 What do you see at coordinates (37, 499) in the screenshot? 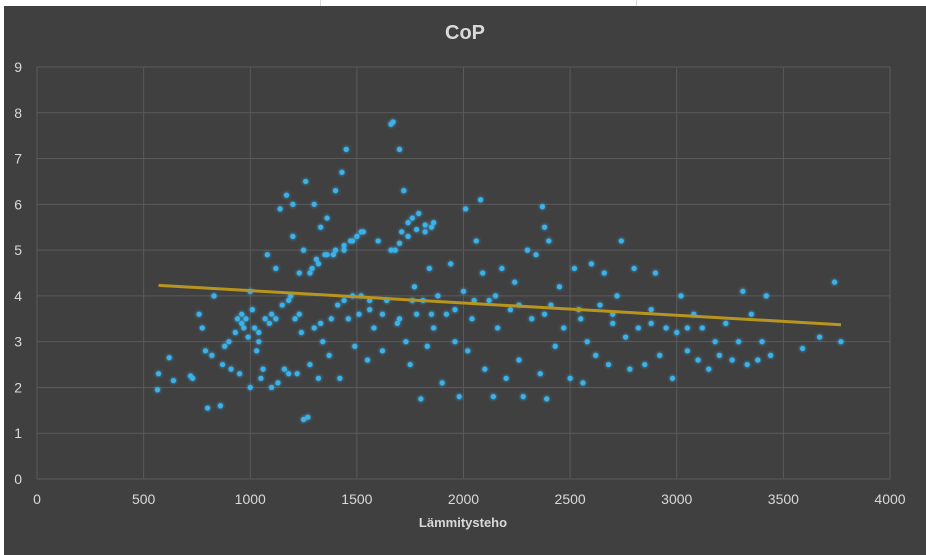
I see `x-tick-label: 0` at bounding box center [37, 499].